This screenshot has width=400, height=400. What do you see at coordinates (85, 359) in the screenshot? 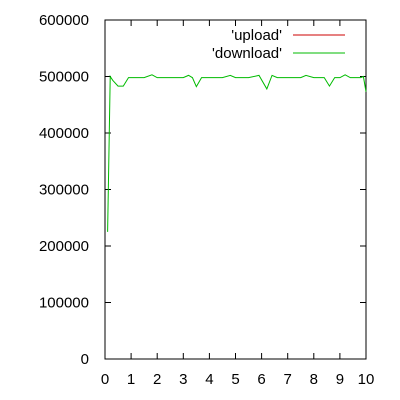
I see `y-tick-label: 0` at bounding box center [85, 359].